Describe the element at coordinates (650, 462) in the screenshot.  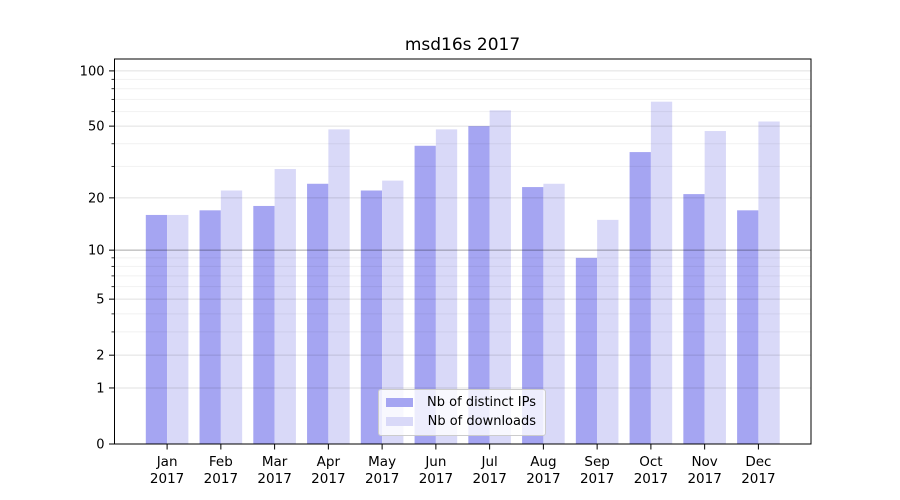
I see `xtick-label-oct: Oct` at that location.